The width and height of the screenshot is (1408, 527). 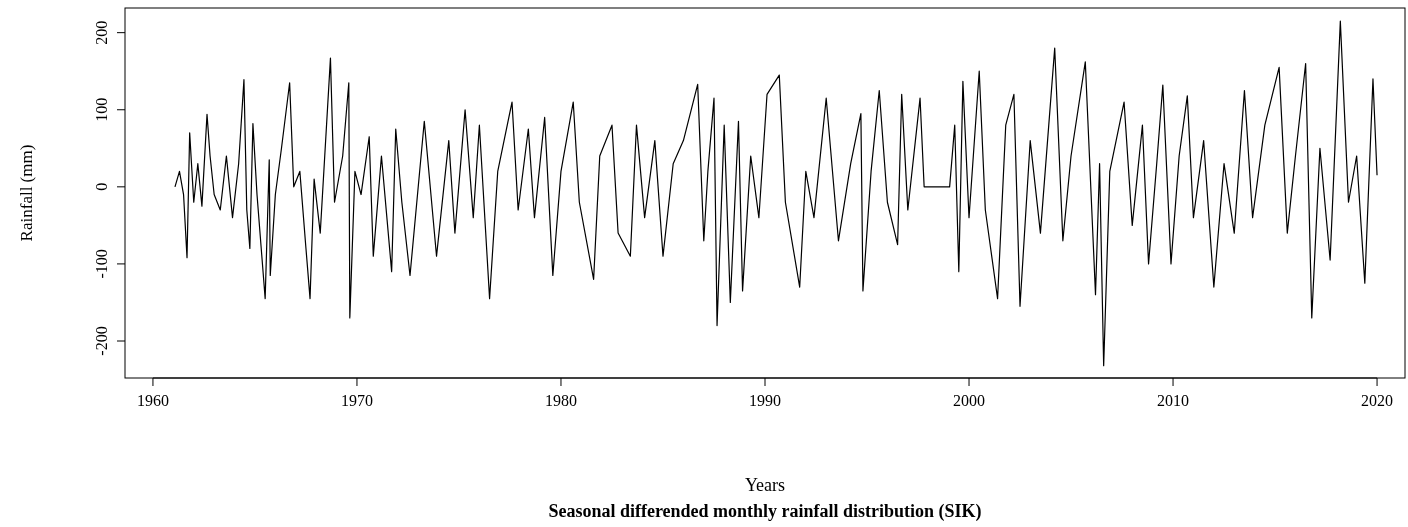 What do you see at coordinates (356, 400) in the screenshot?
I see `x-tick-label: 1970` at bounding box center [356, 400].